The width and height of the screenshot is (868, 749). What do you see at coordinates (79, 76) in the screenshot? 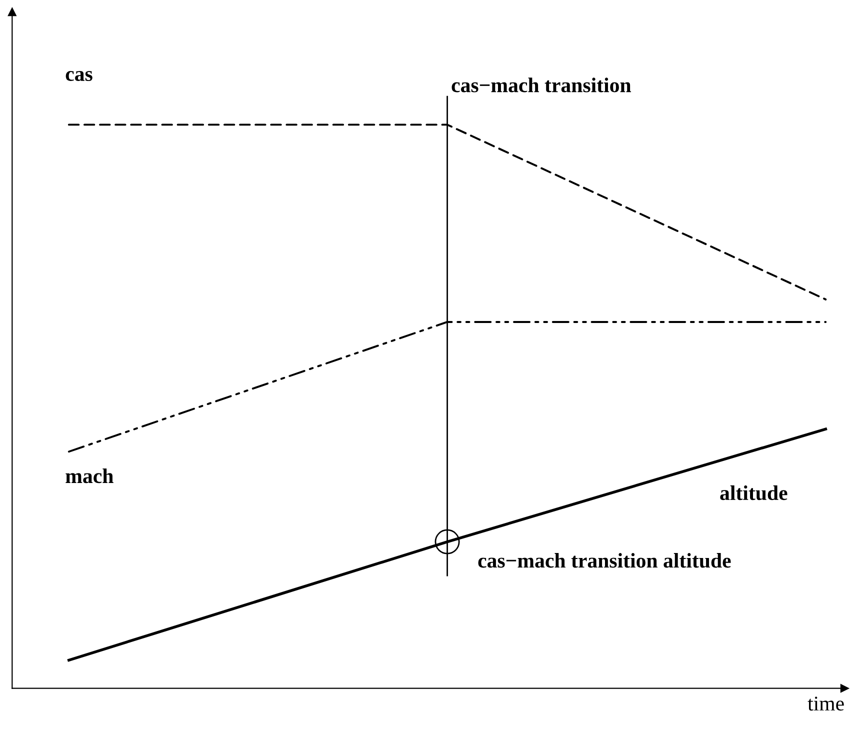
I see `text: cas` at bounding box center [79, 76].